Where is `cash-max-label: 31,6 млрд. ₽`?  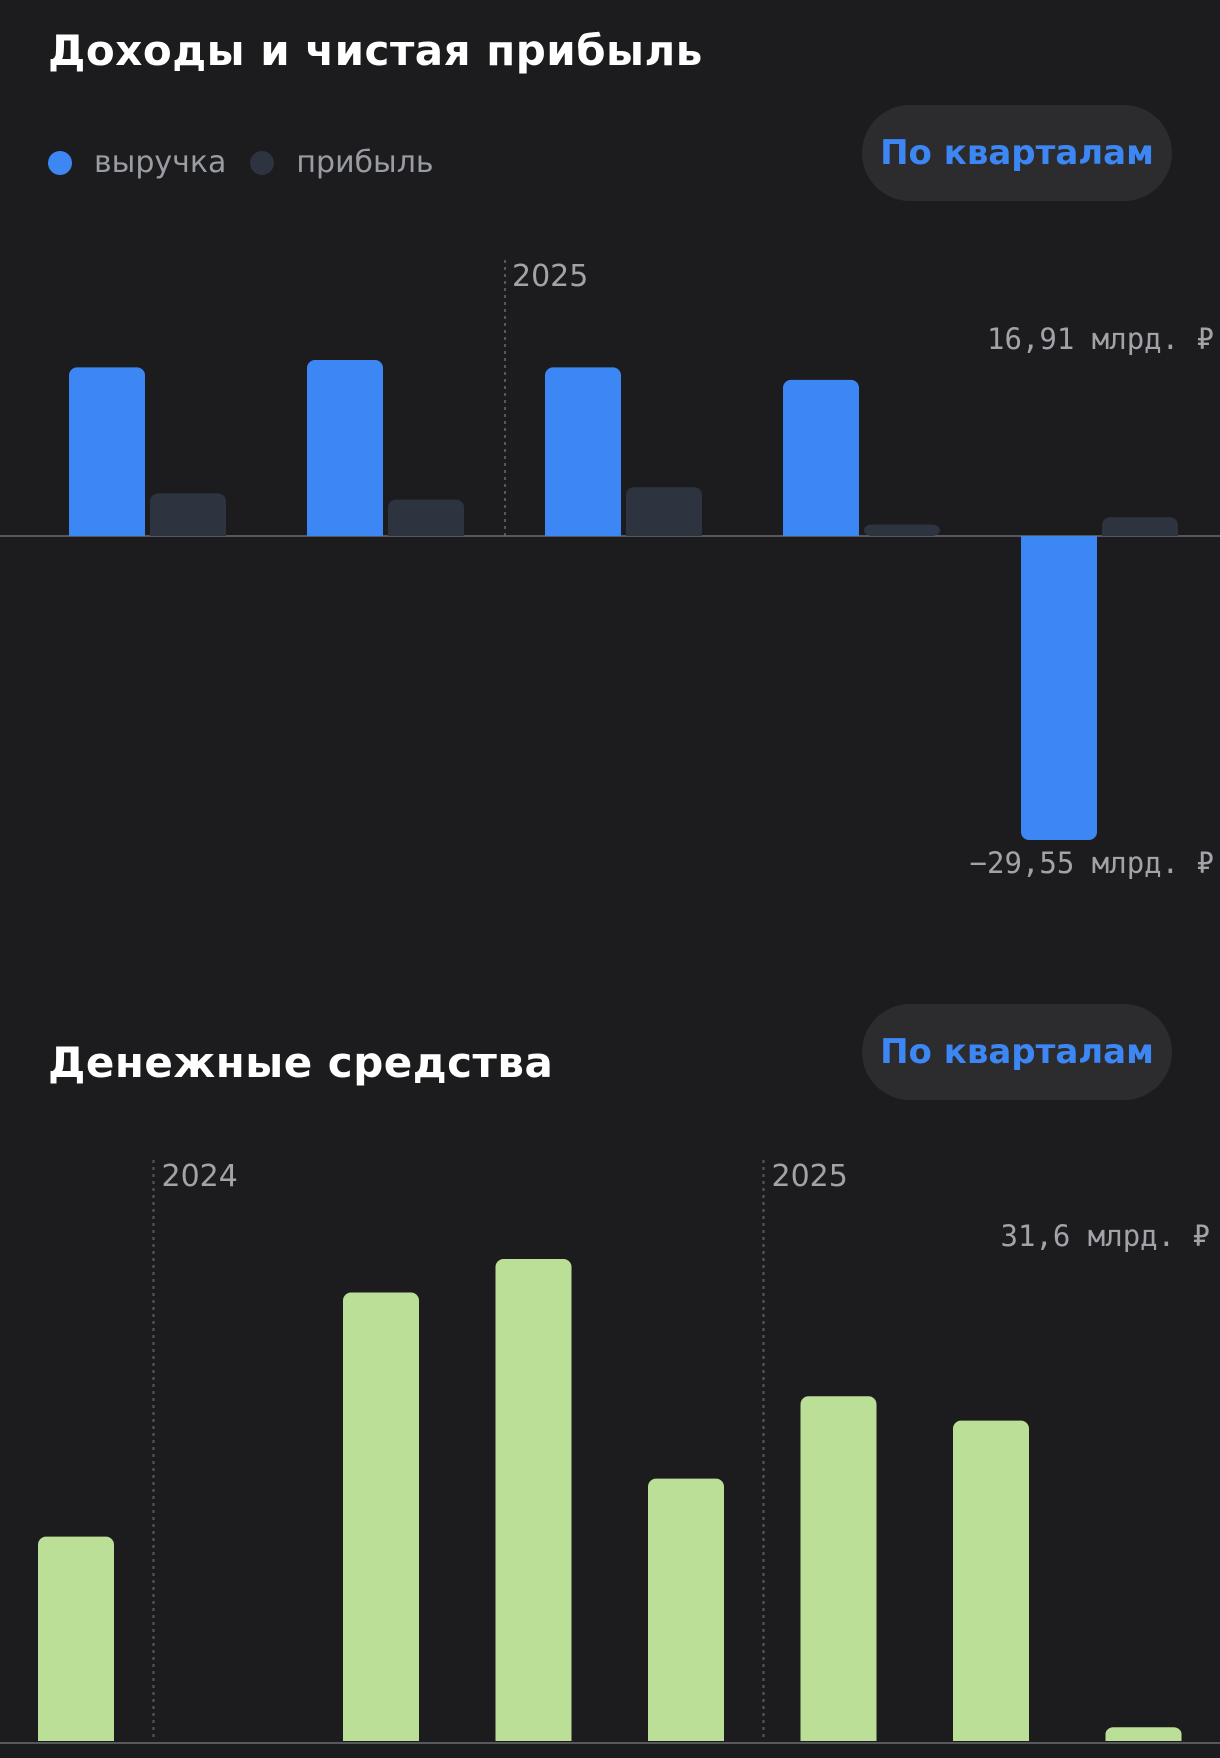 cash-max-label: 31,6 млрд. ₽ is located at coordinates (1105, 1236).